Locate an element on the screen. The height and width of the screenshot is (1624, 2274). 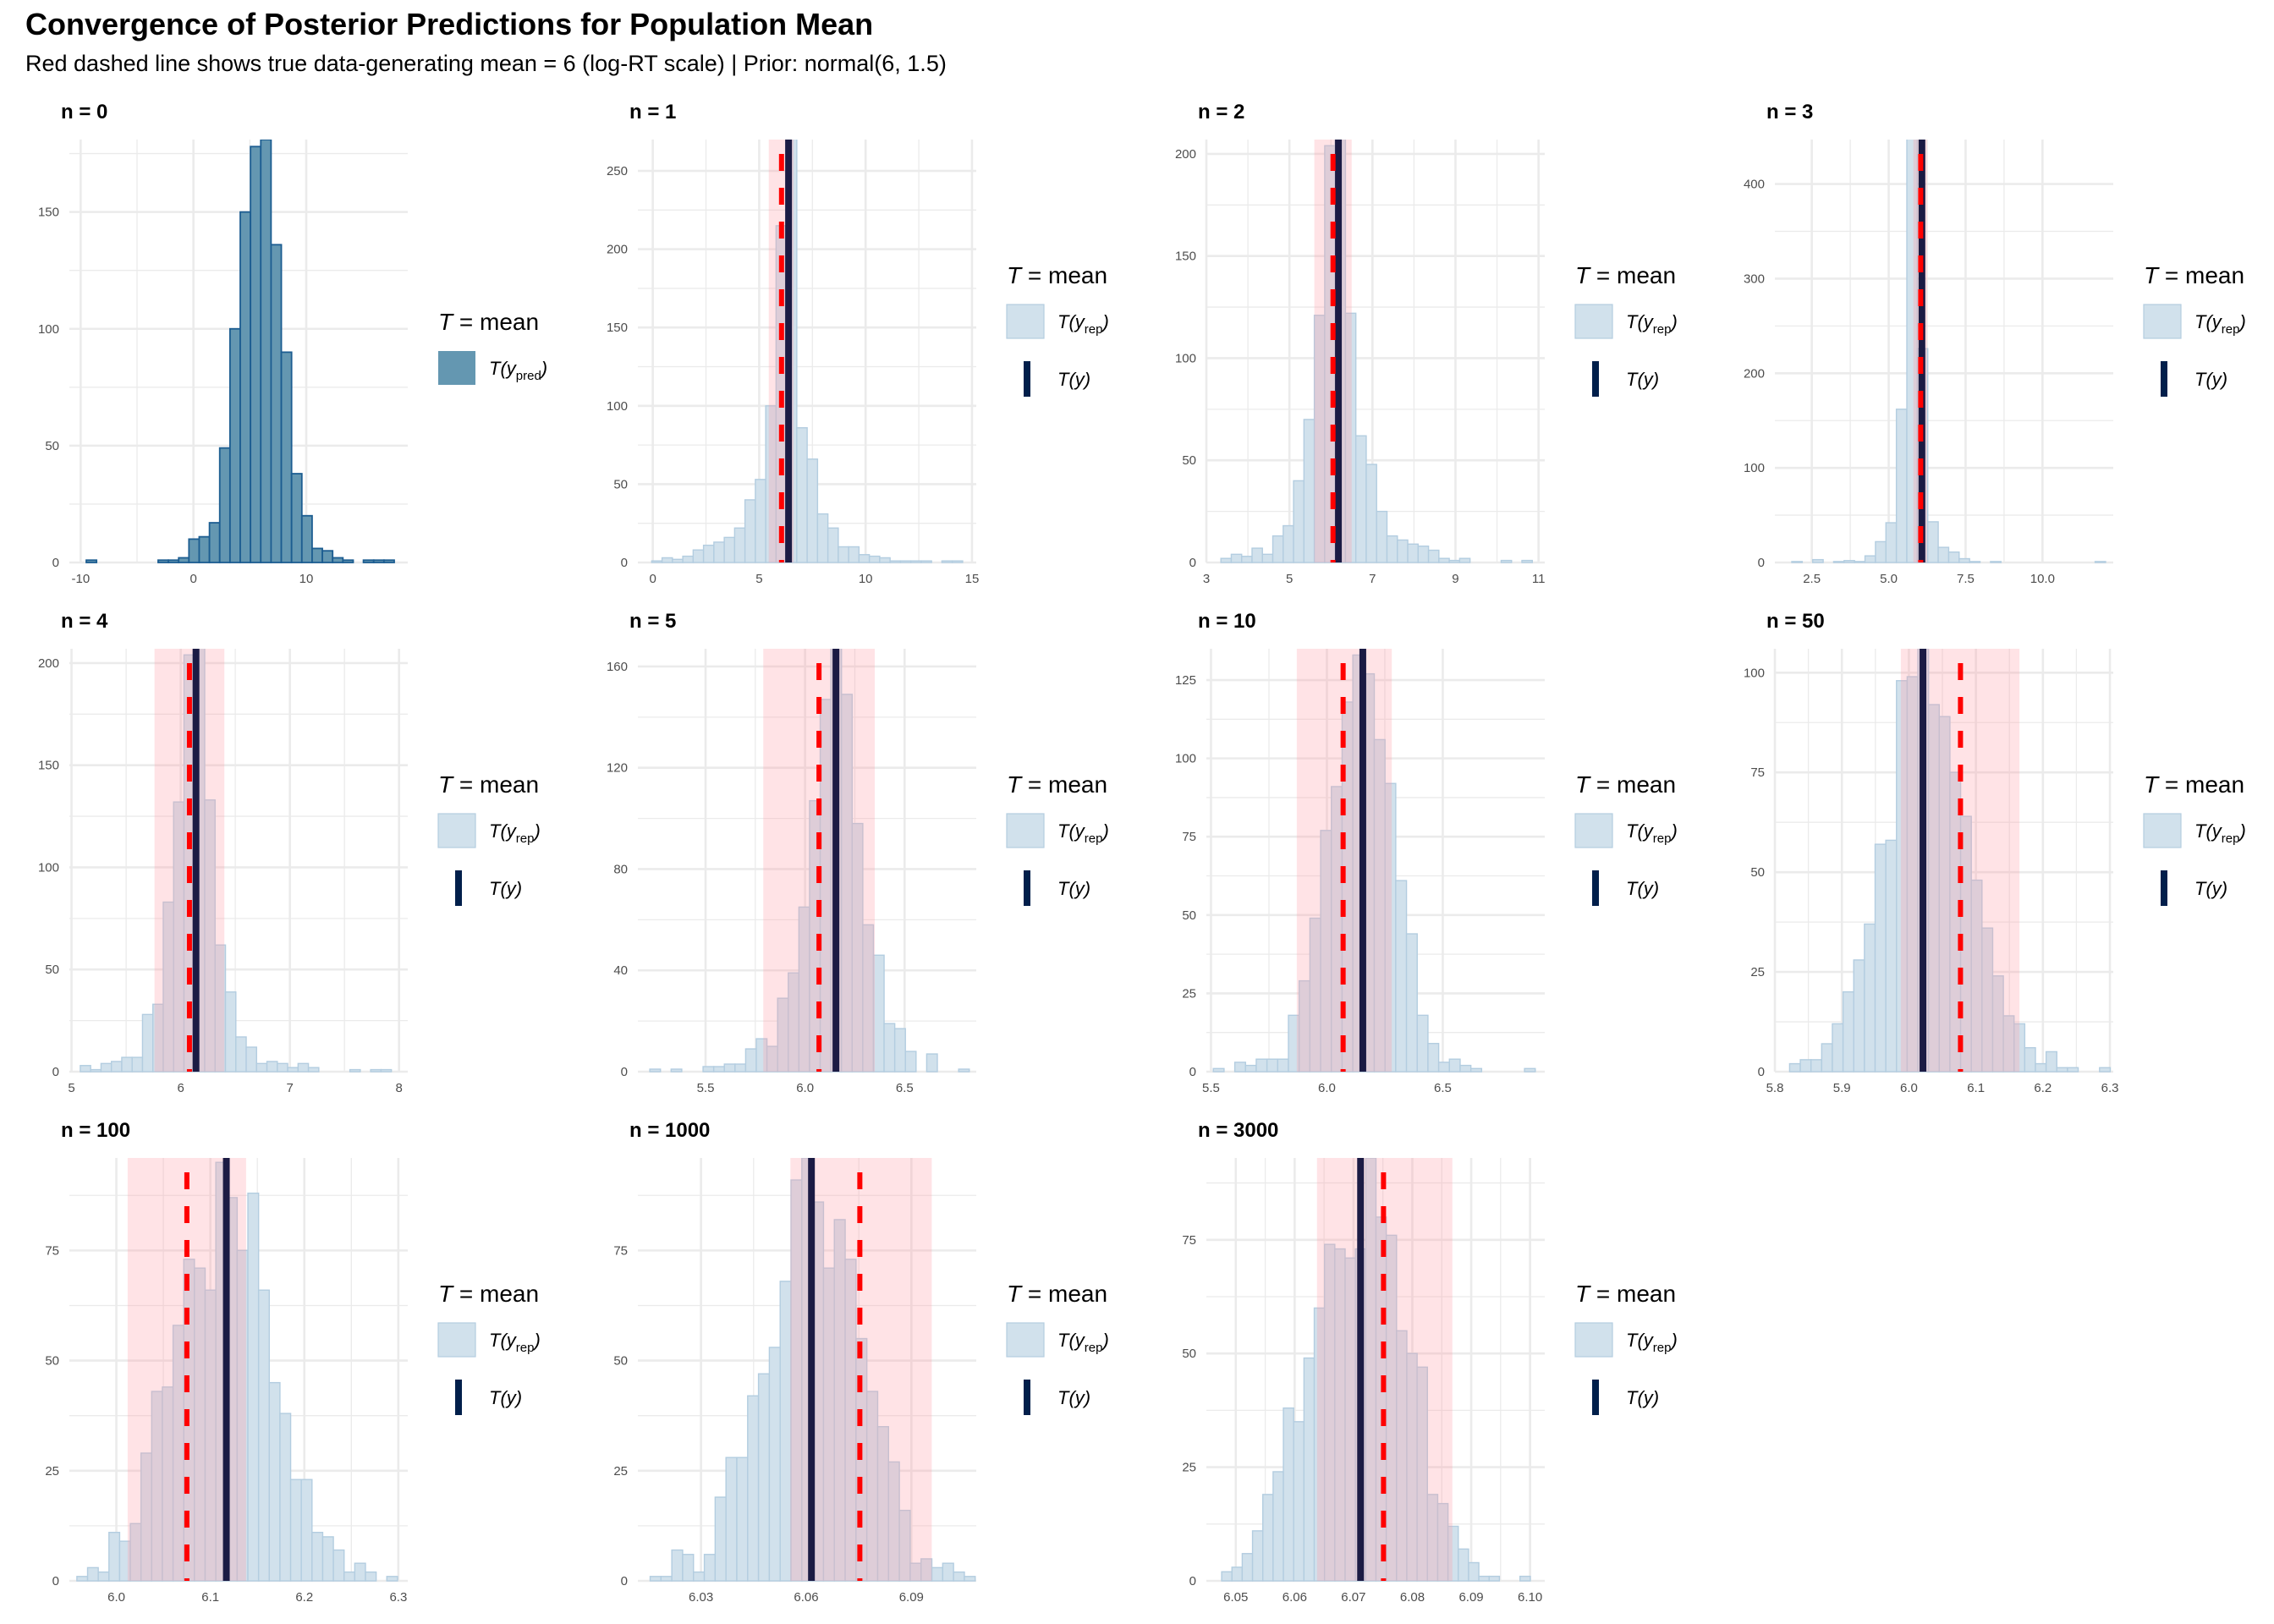
x-tick-label: 6.5 is located at coordinates (905, 1088).